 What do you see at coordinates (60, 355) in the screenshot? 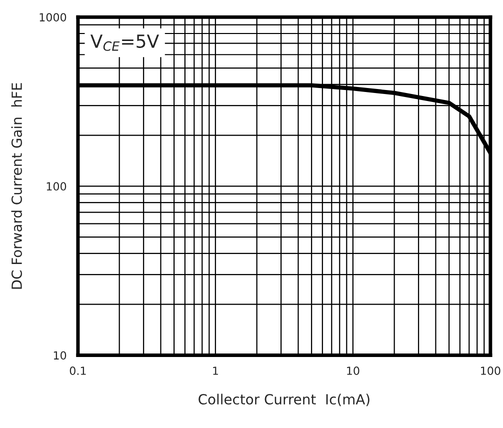
I see `y-tick-label: 10` at bounding box center [60, 355].